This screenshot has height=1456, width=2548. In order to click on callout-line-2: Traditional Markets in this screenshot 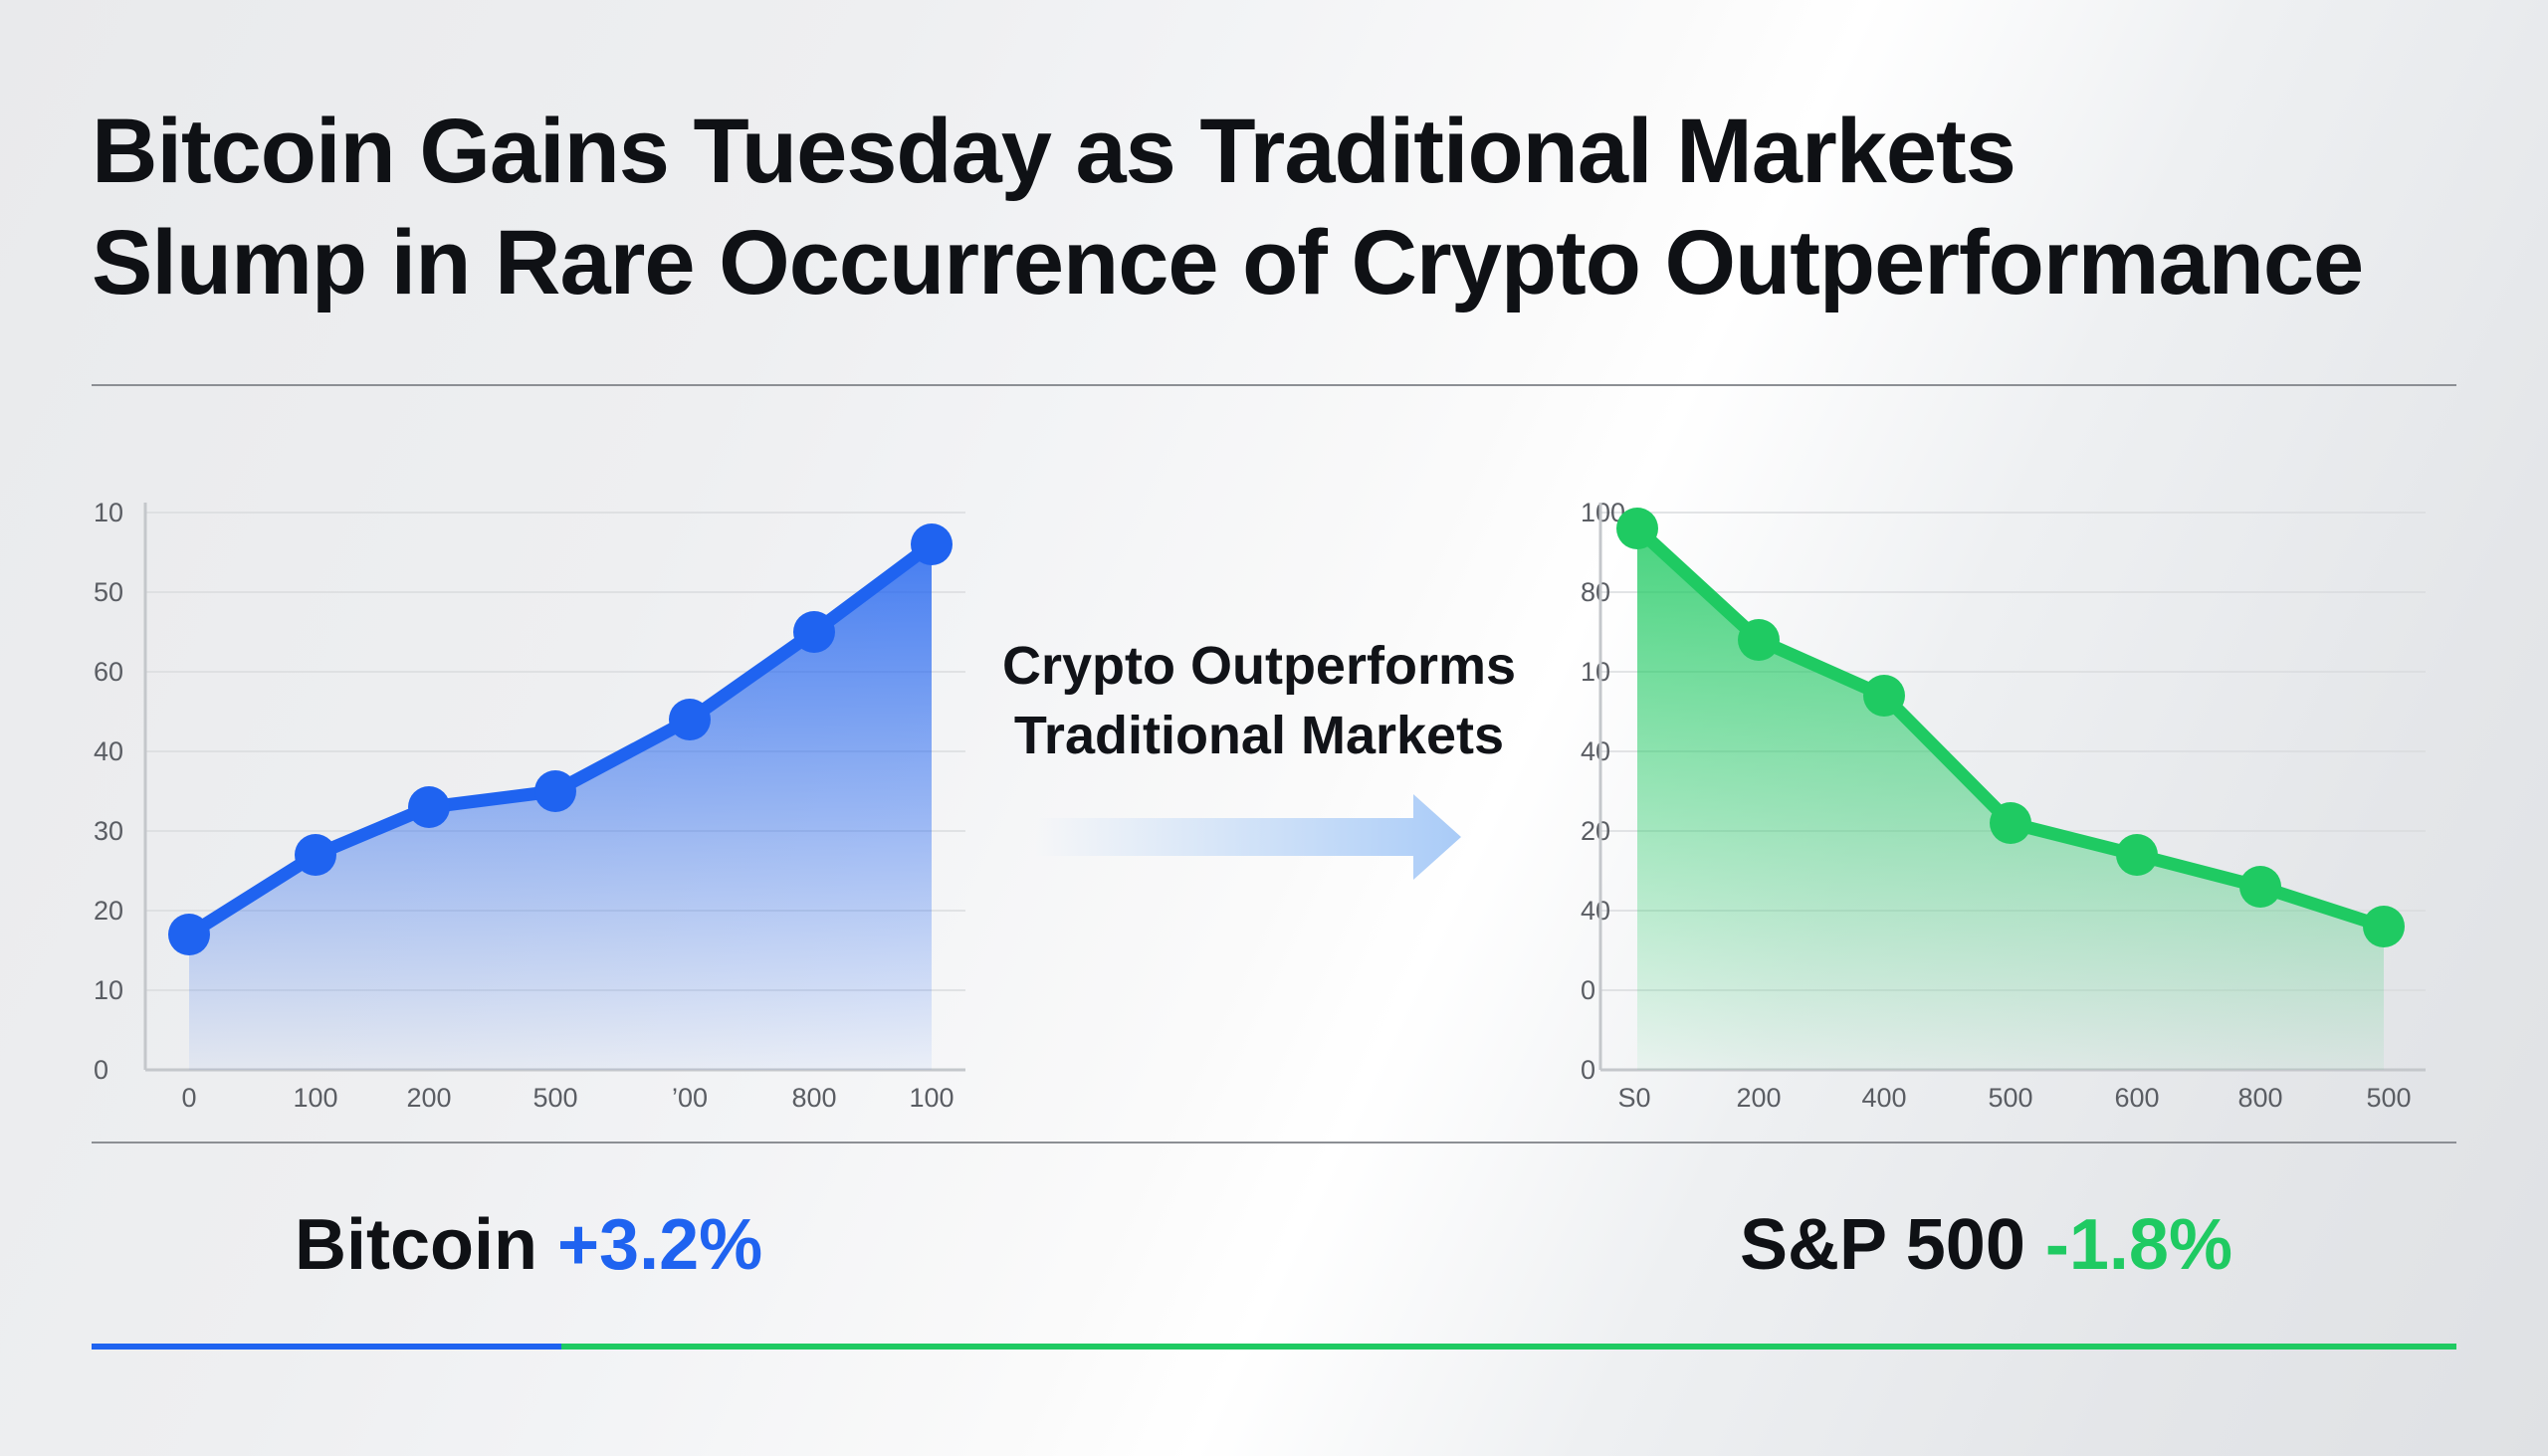, I will do `click(1259, 735)`.